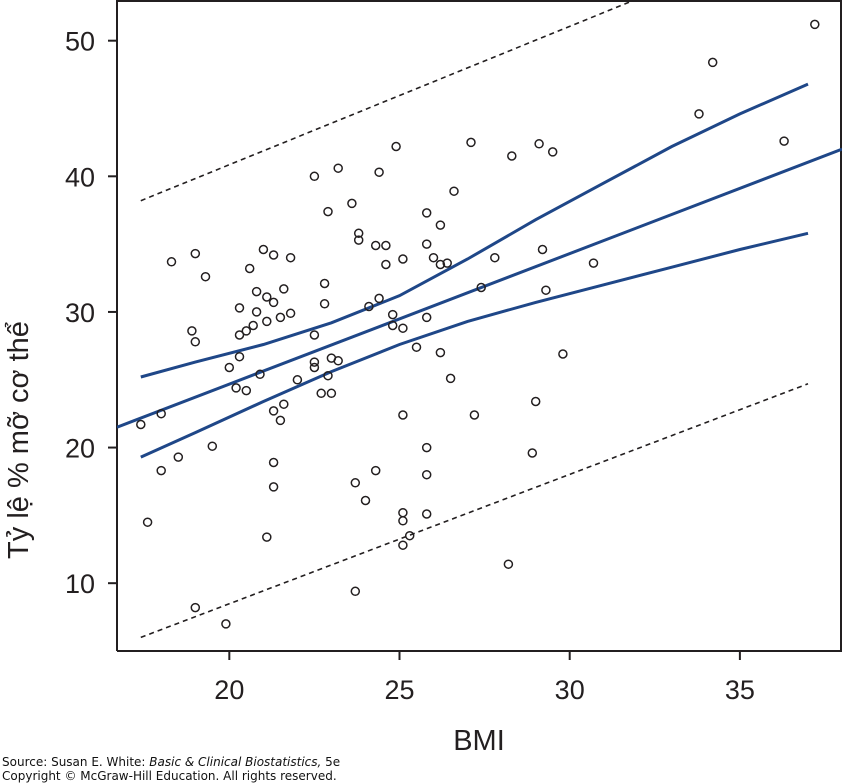  Describe the element at coordinates (235, 762) in the screenshot. I see `source-book-title: Basic & Clinical Biostatistics,` at that location.